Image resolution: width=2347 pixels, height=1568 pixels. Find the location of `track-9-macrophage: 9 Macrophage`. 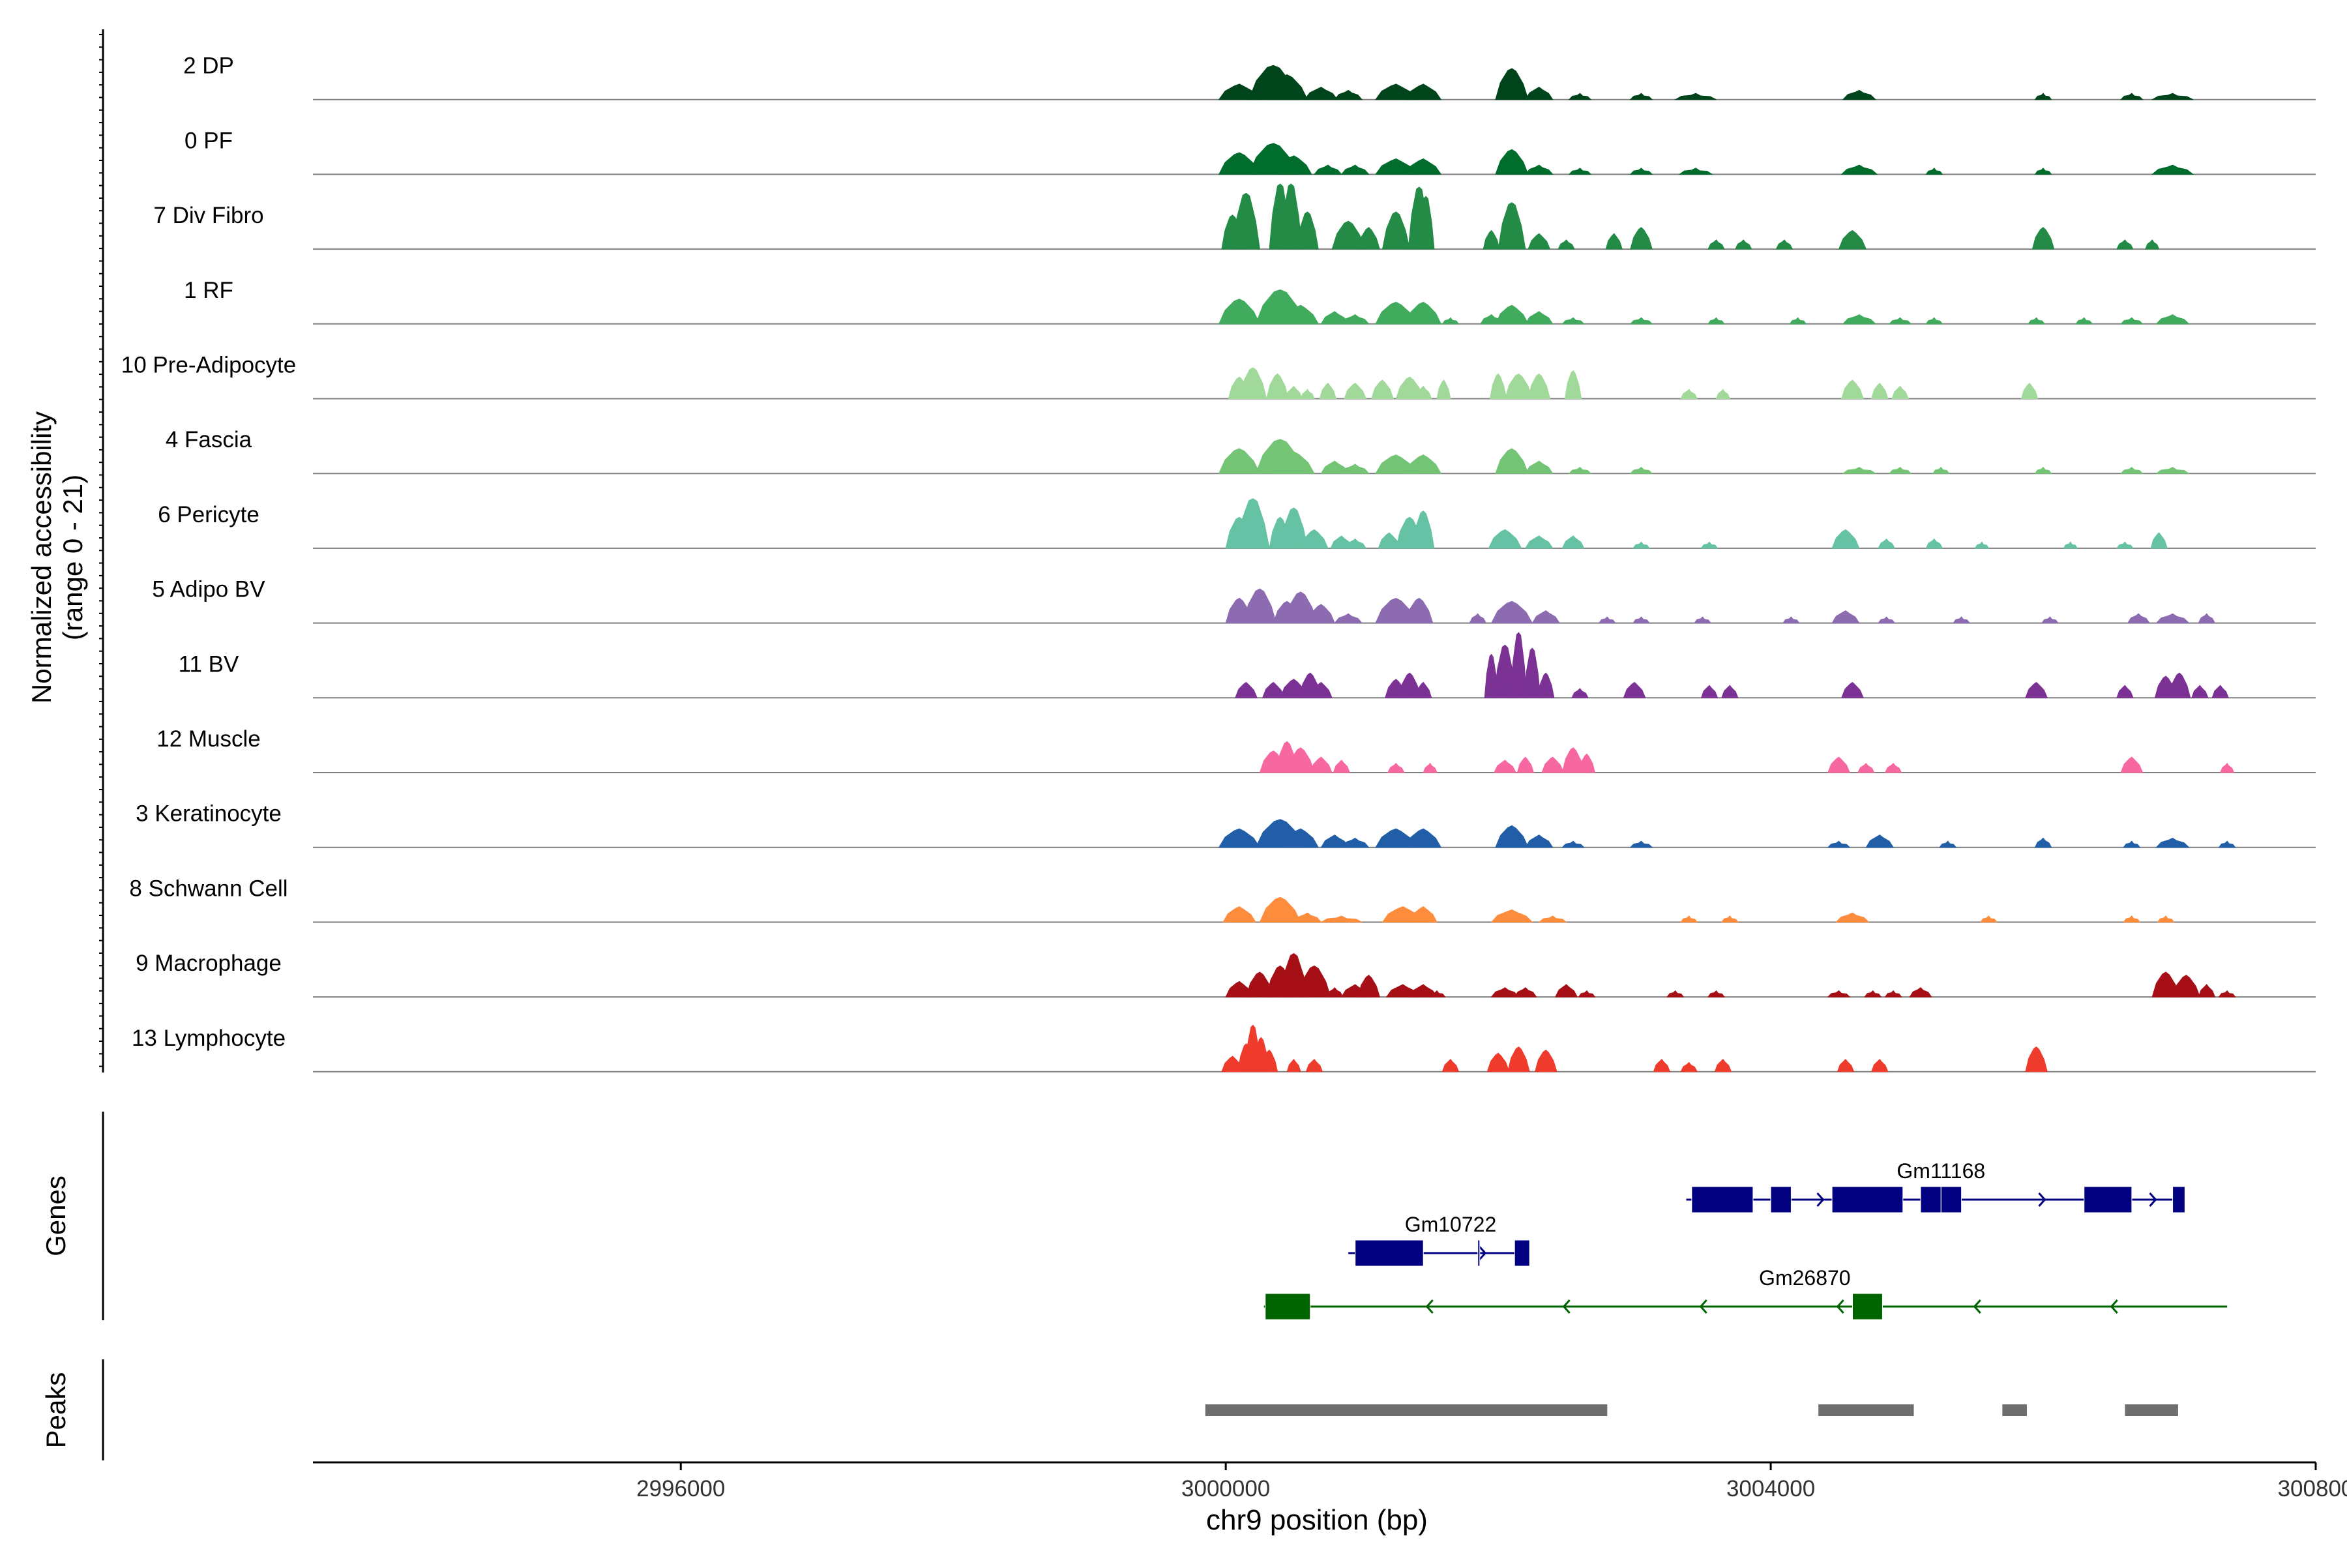

track-9-macrophage: 9 Macrophage is located at coordinates (1226, 975).